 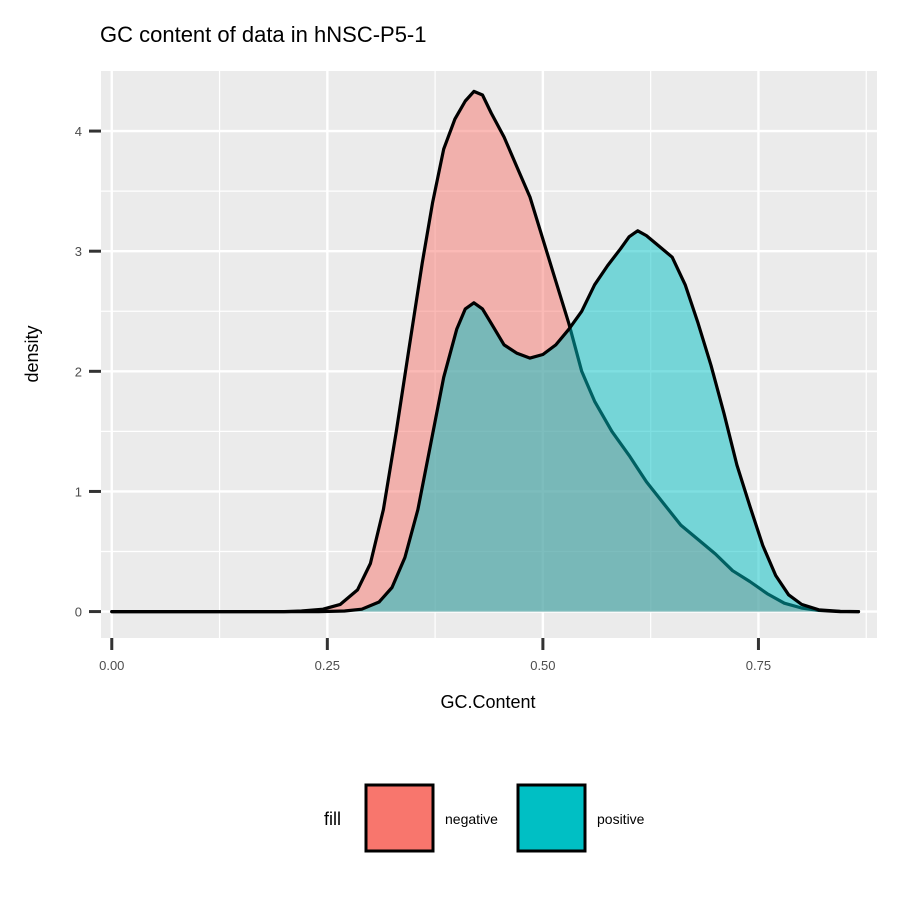 I want to click on y-tick-label: 3, so click(x=78, y=251).